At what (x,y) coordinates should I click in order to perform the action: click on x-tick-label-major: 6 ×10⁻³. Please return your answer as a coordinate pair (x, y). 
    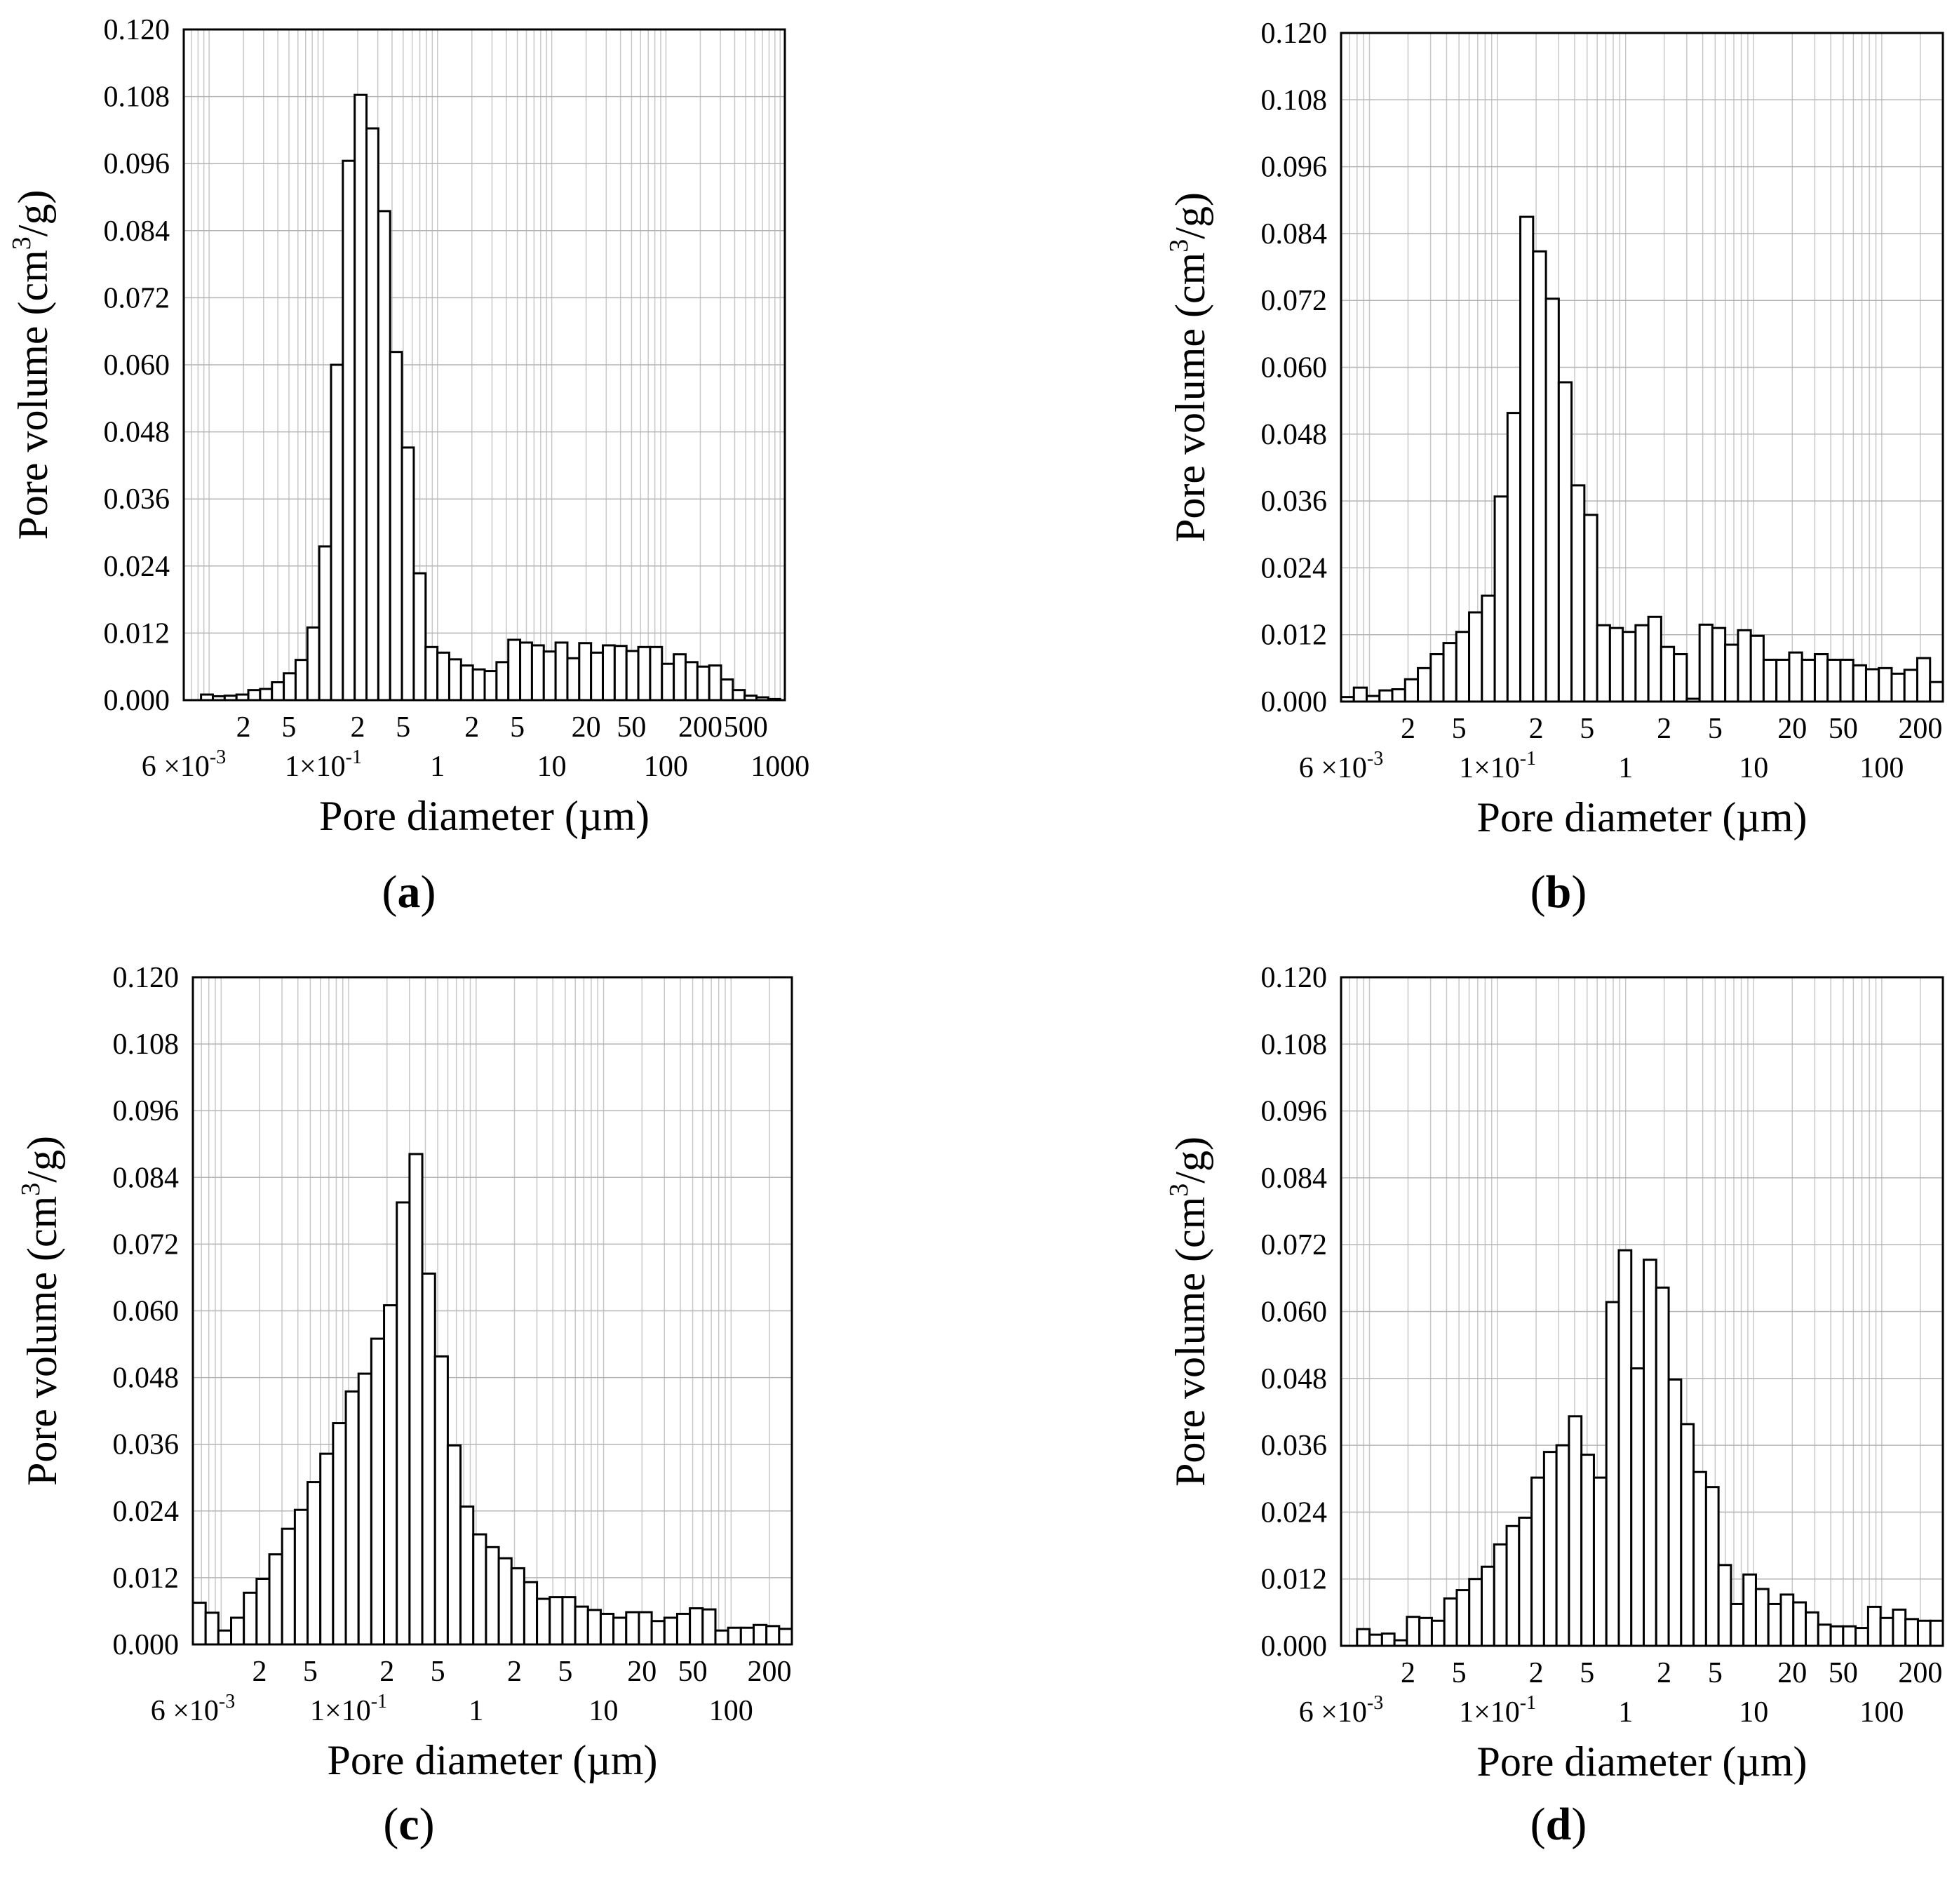
    Looking at the image, I should click on (1341, 1710).